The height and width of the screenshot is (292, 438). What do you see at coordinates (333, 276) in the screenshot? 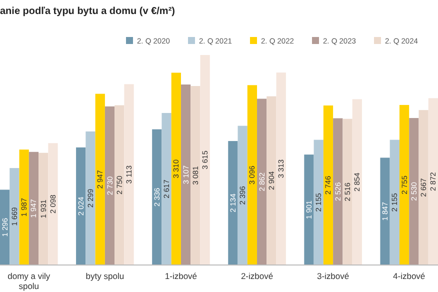
I see `x-tick-label: 3-izbové` at bounding box center [333, 276].